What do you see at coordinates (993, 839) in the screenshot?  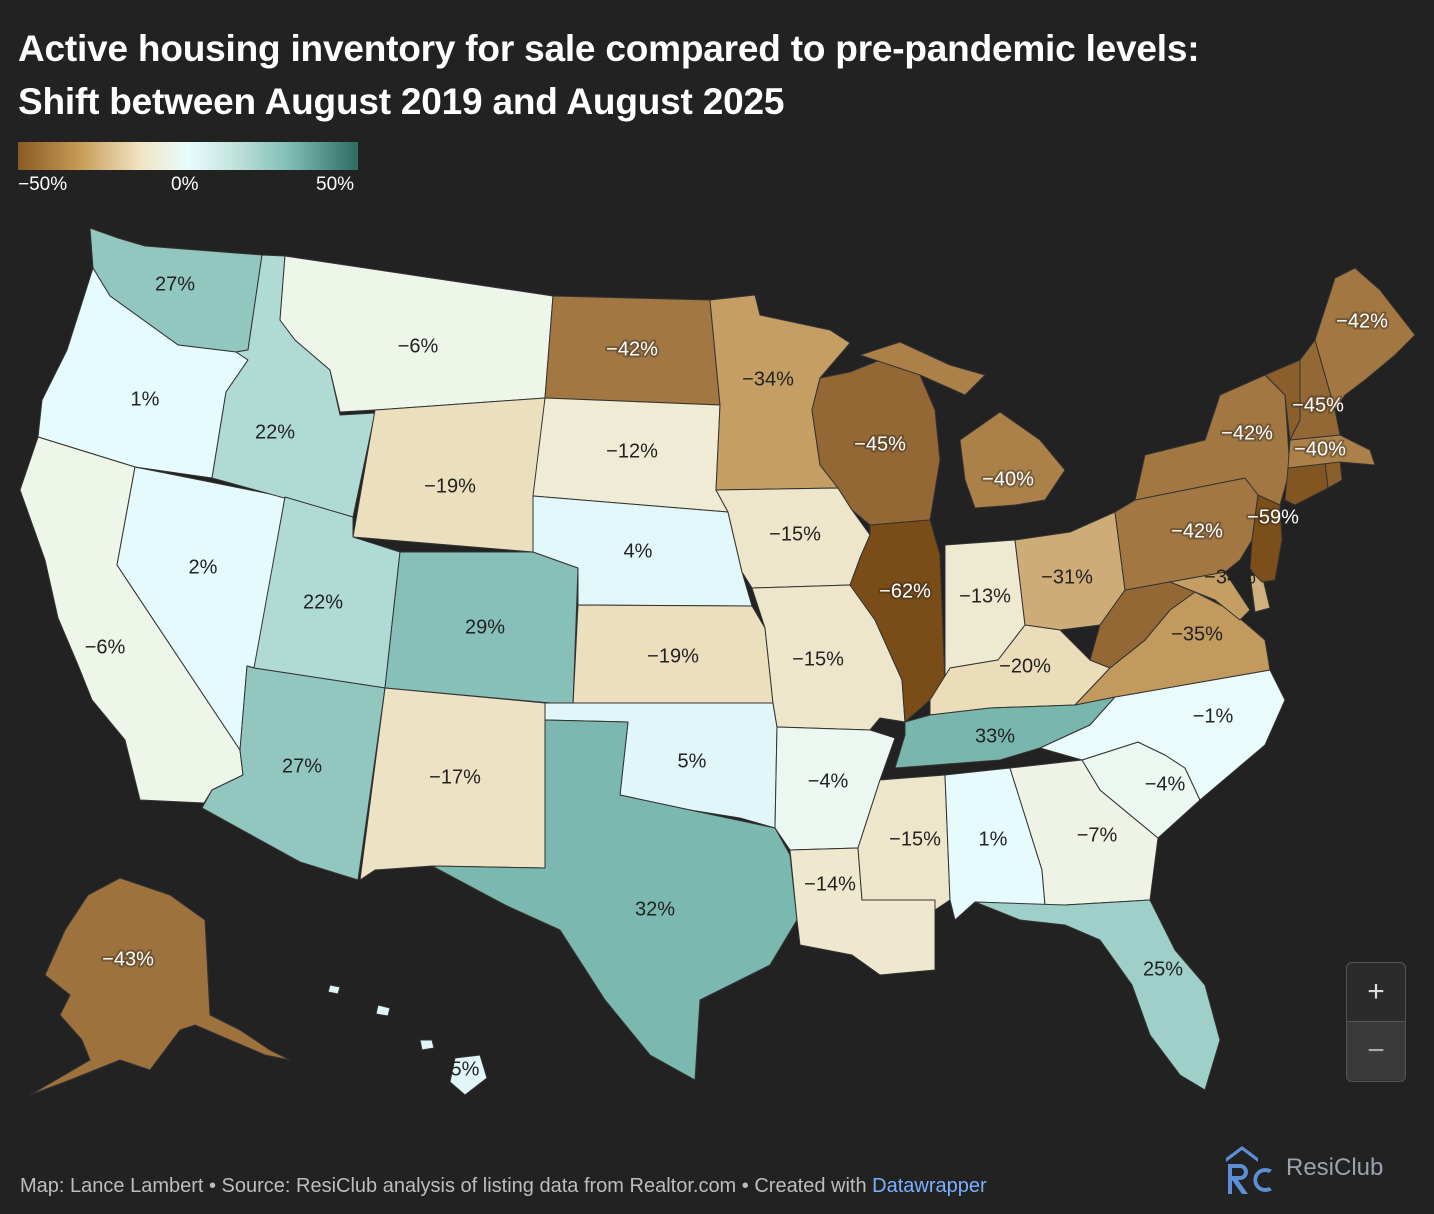 I see `state-label-al: 1%` at bounding box center [993, 839].